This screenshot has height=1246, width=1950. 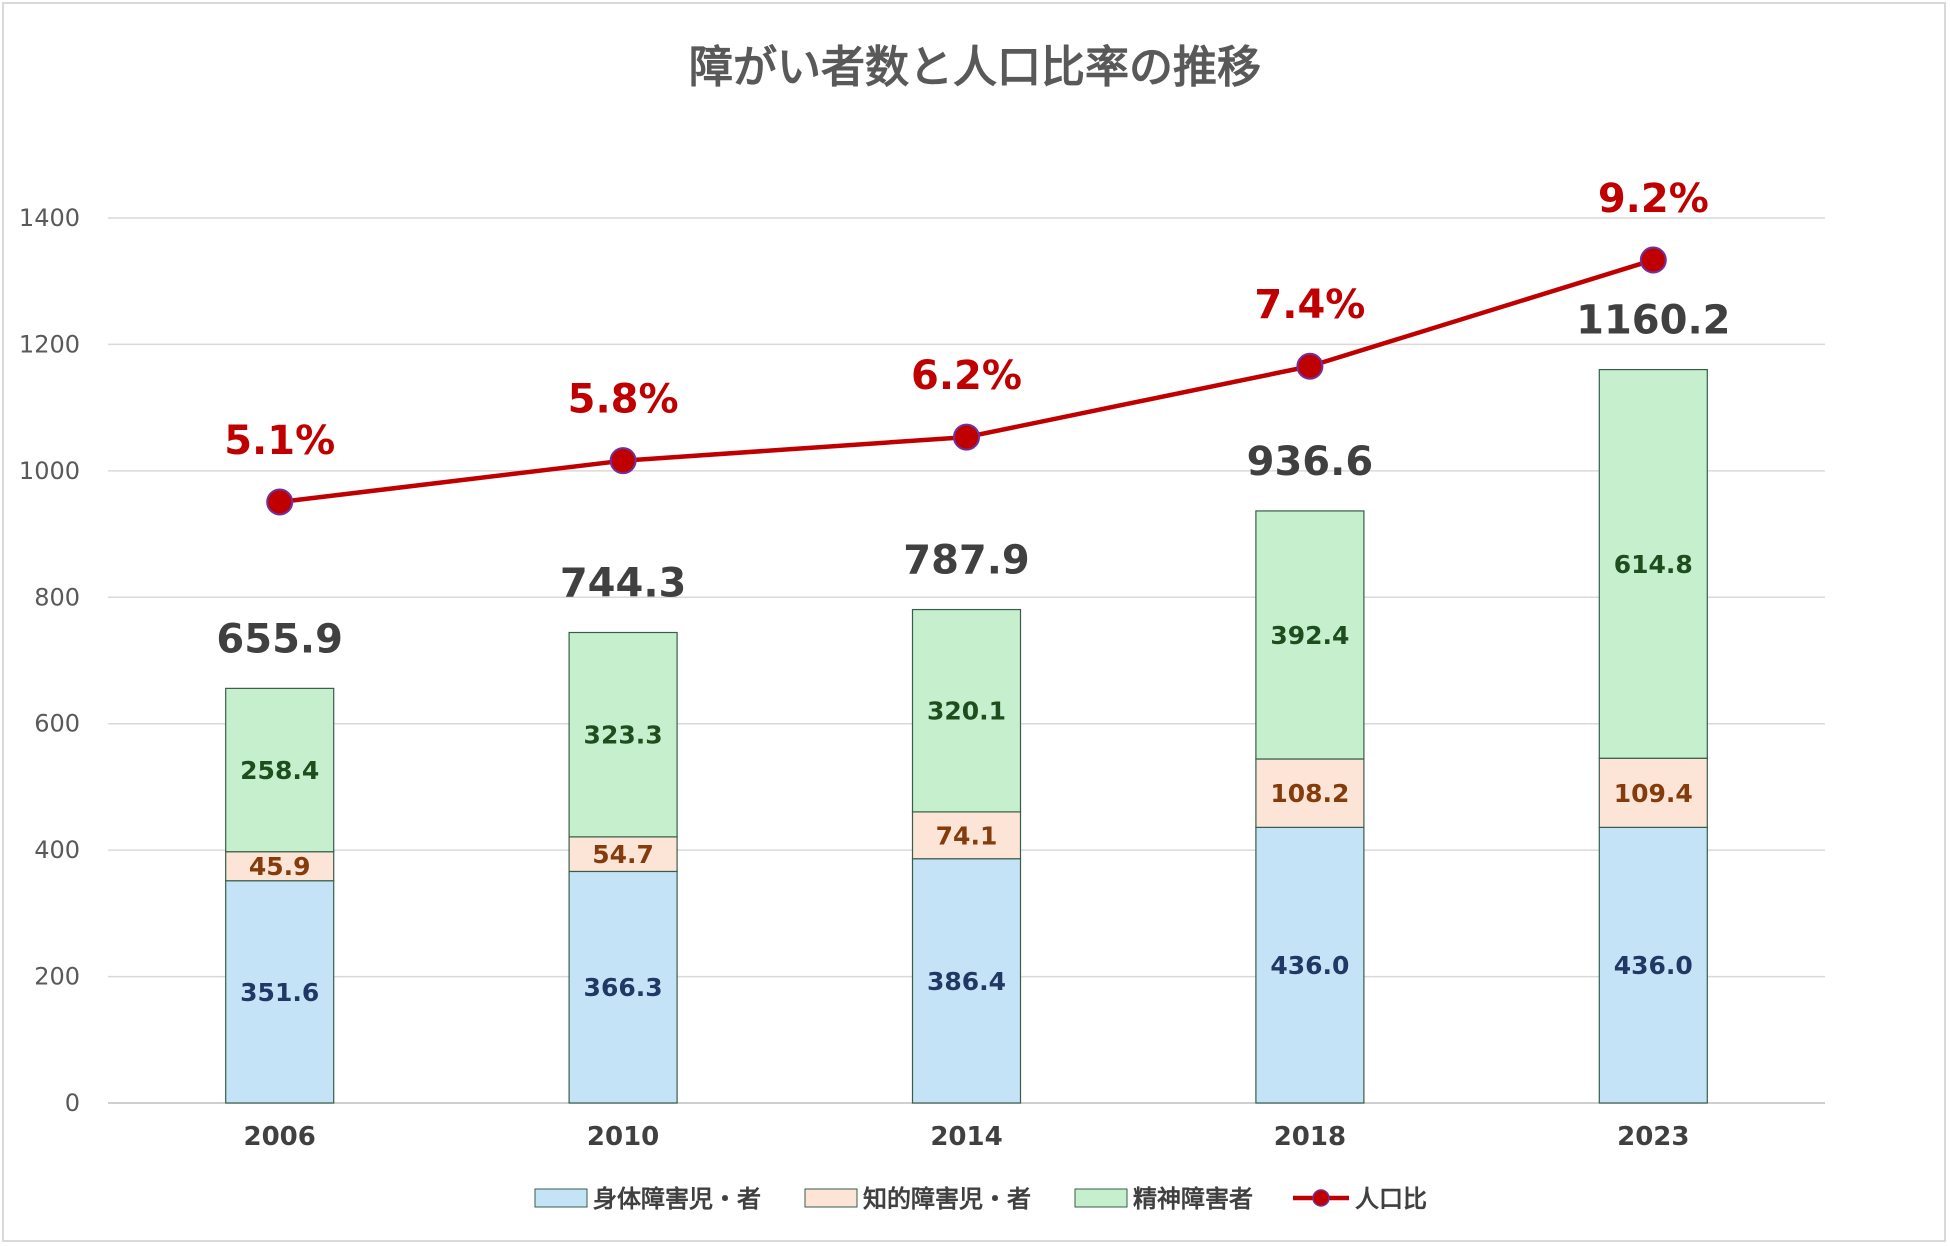 I want to click on segment-label: 258.4, so click(x=279, y=770).